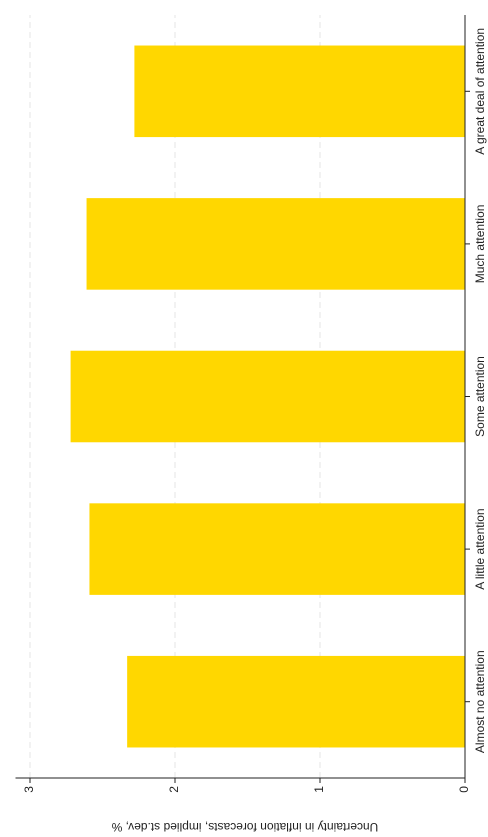 This screenshot has height=837, width=488. I want to click on y-tick-label: 2, so click(174, 789).